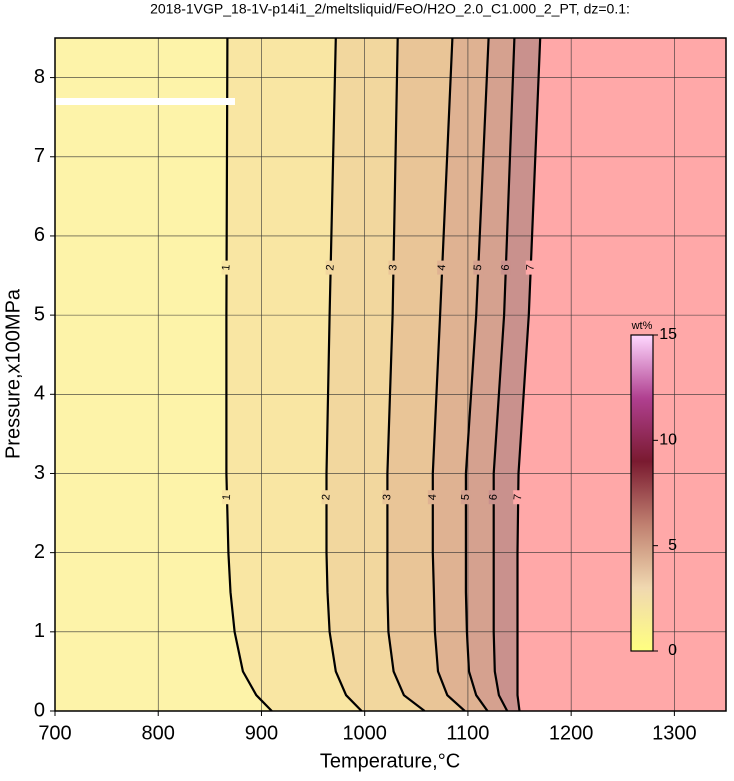 The image size is (734, 781). What do you see at coordinates (642, 493) in the screenshot?
I see `colorbar-scale` at bounding box center [642, 493].